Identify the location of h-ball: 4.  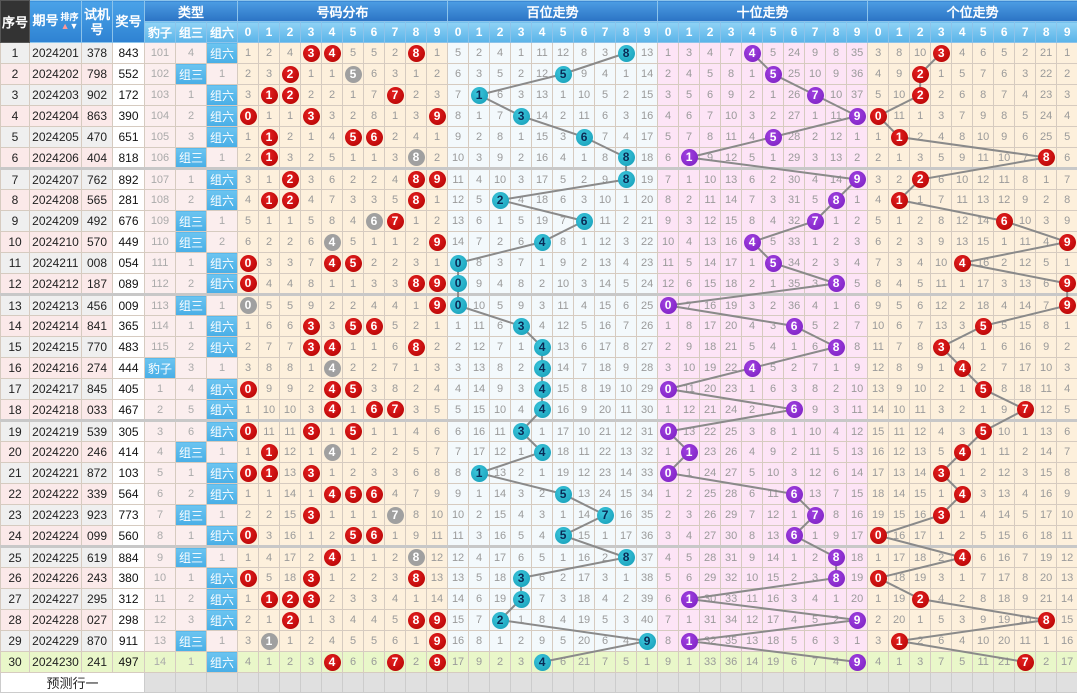
(542, 242).